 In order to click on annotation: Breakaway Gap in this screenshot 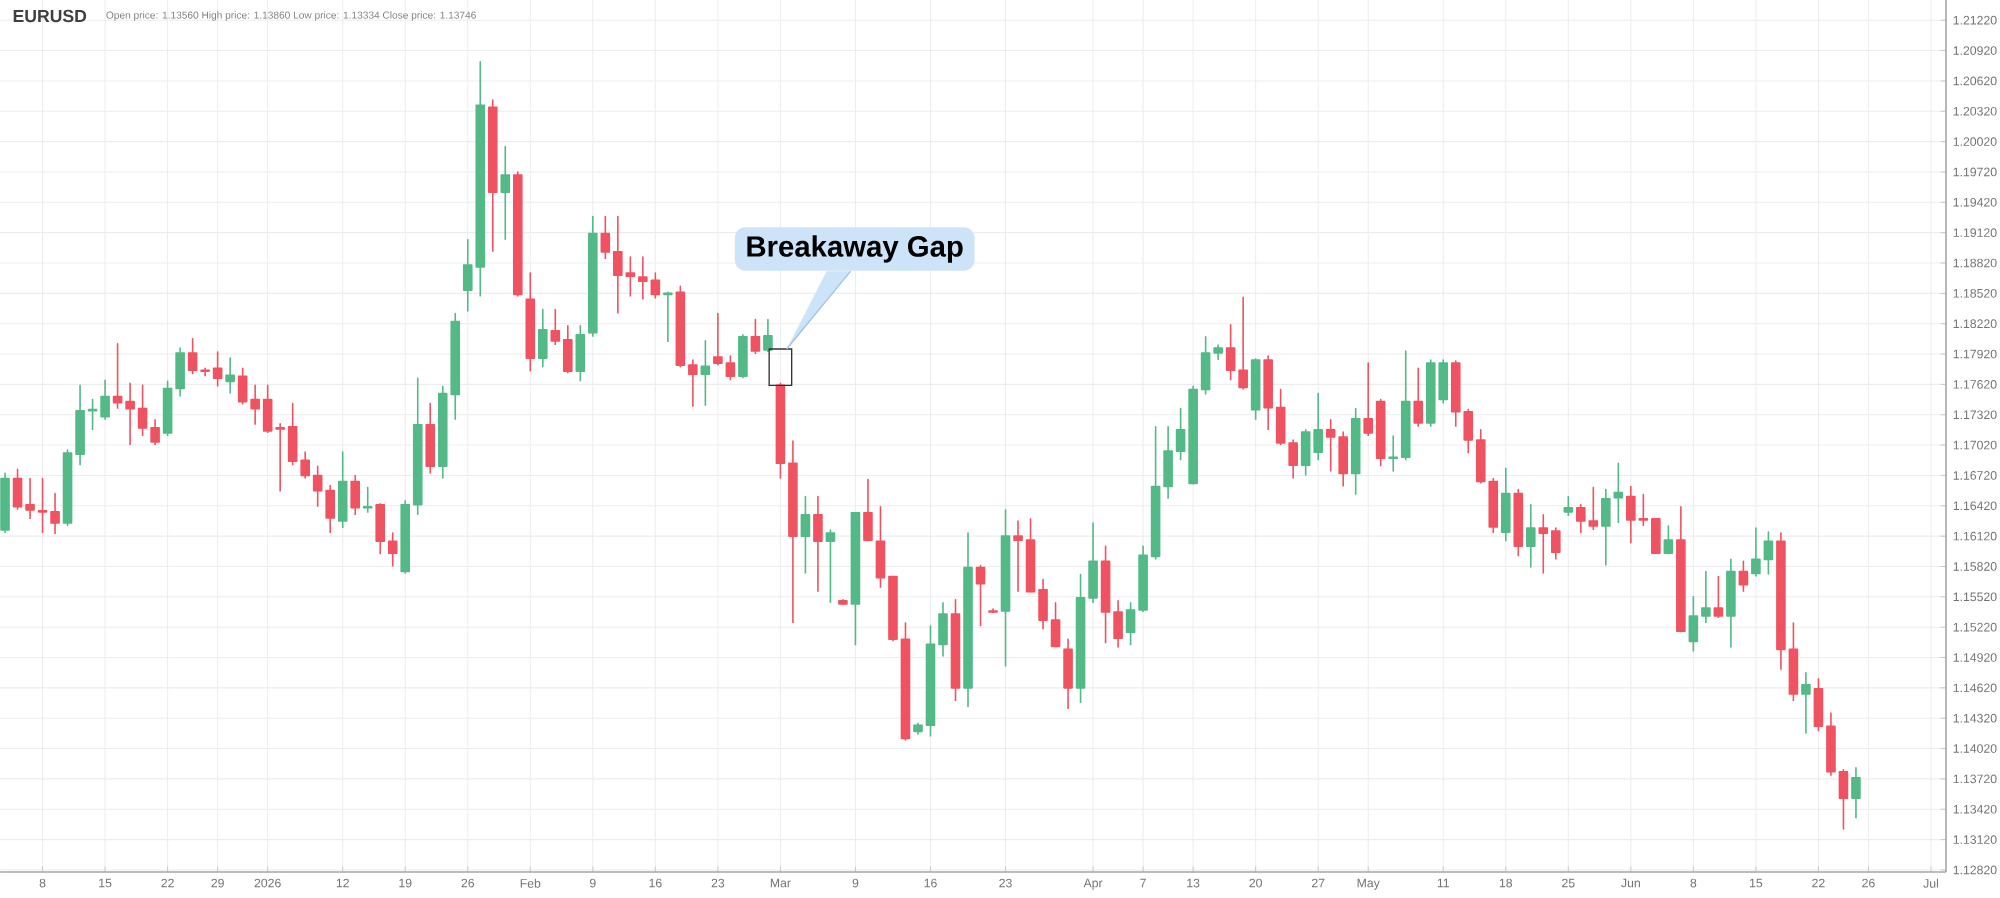, I will do `click(855, 249)`.